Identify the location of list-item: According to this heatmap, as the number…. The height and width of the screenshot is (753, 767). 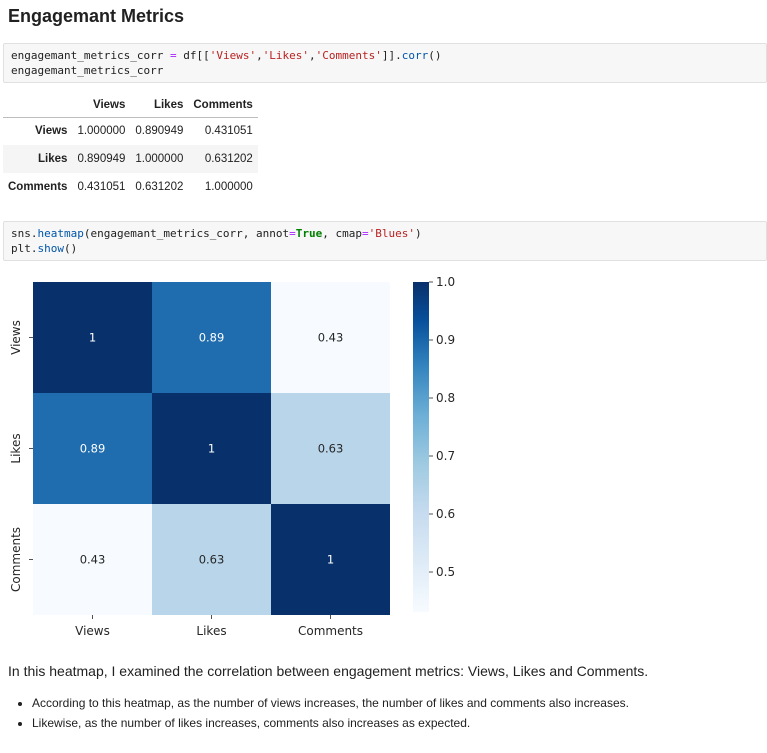
(330, 703).